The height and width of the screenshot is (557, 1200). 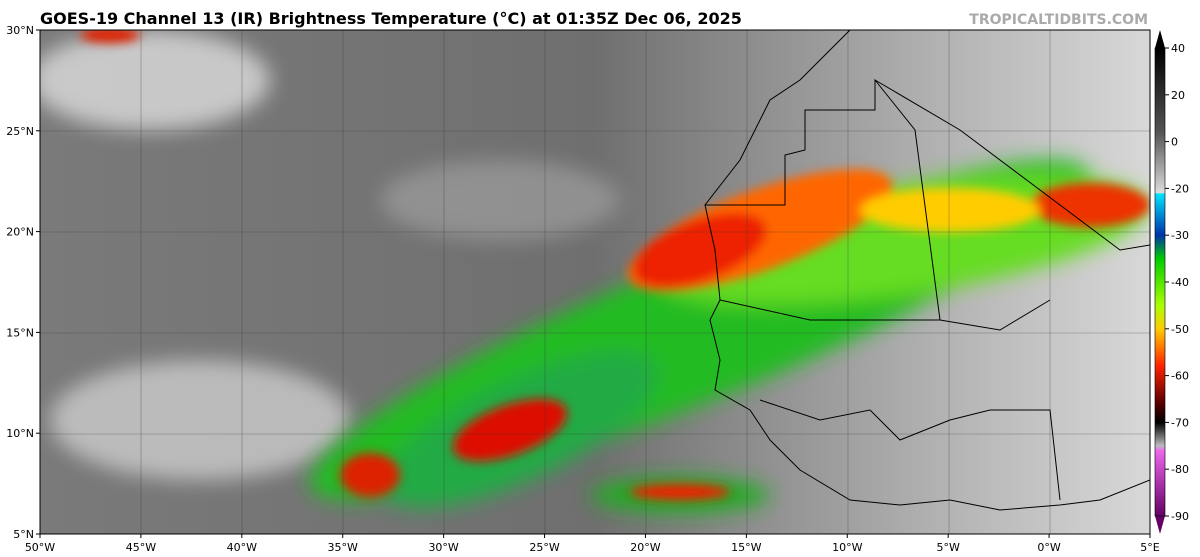 I want to click on lat-label: 25°N, so click(x=20, y=131).